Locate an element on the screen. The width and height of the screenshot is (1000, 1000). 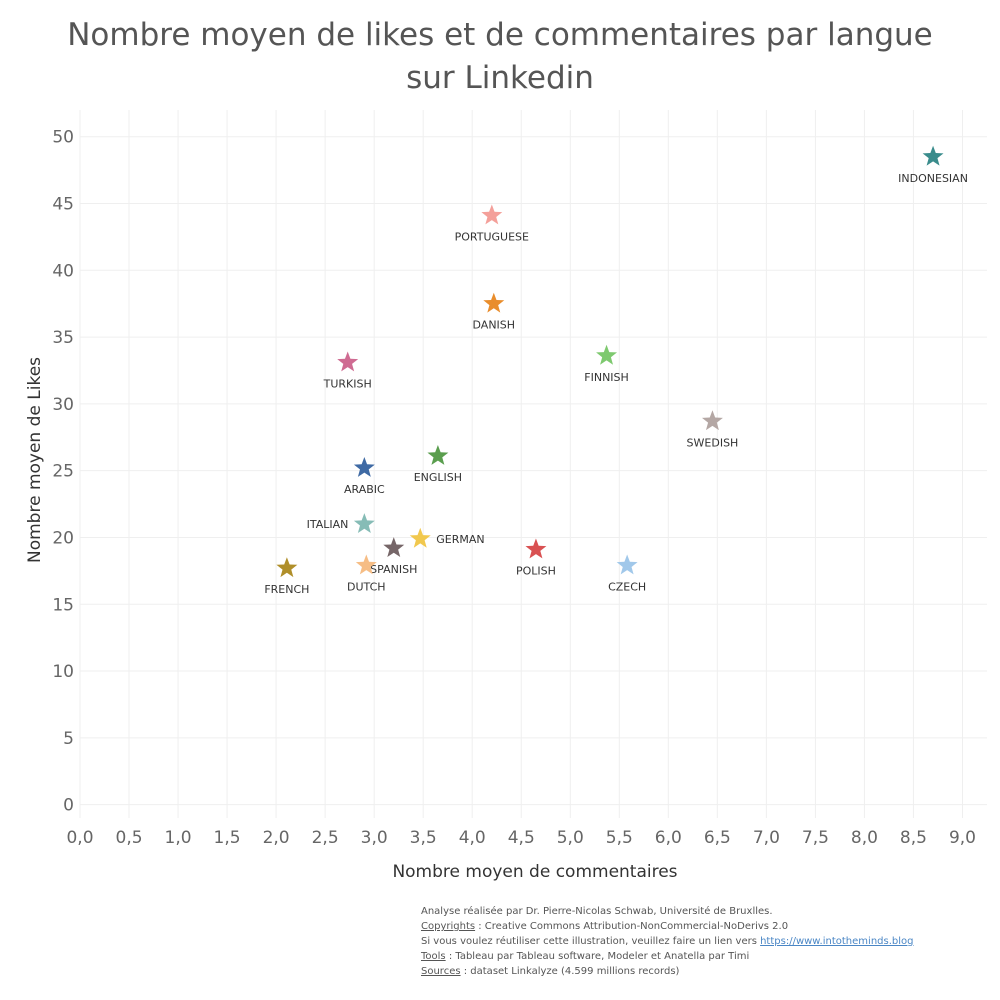
x-axis-title: Nombre moyen de commentaires is located at coordinates (534, 872).